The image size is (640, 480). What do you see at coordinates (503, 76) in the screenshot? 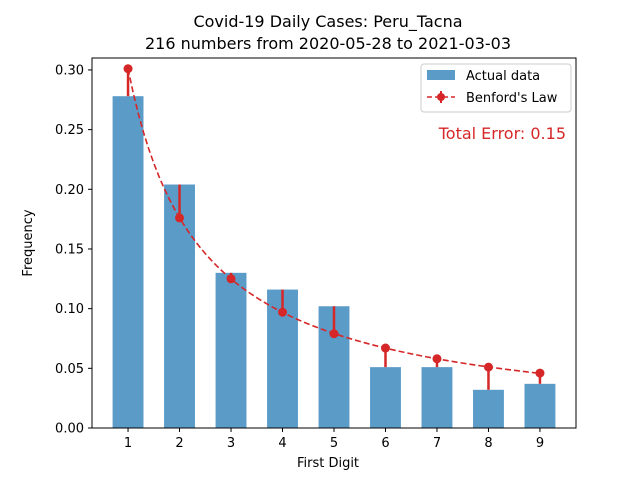
I see `legend-label-actual: Actual data` at bounding box center [503, 76].